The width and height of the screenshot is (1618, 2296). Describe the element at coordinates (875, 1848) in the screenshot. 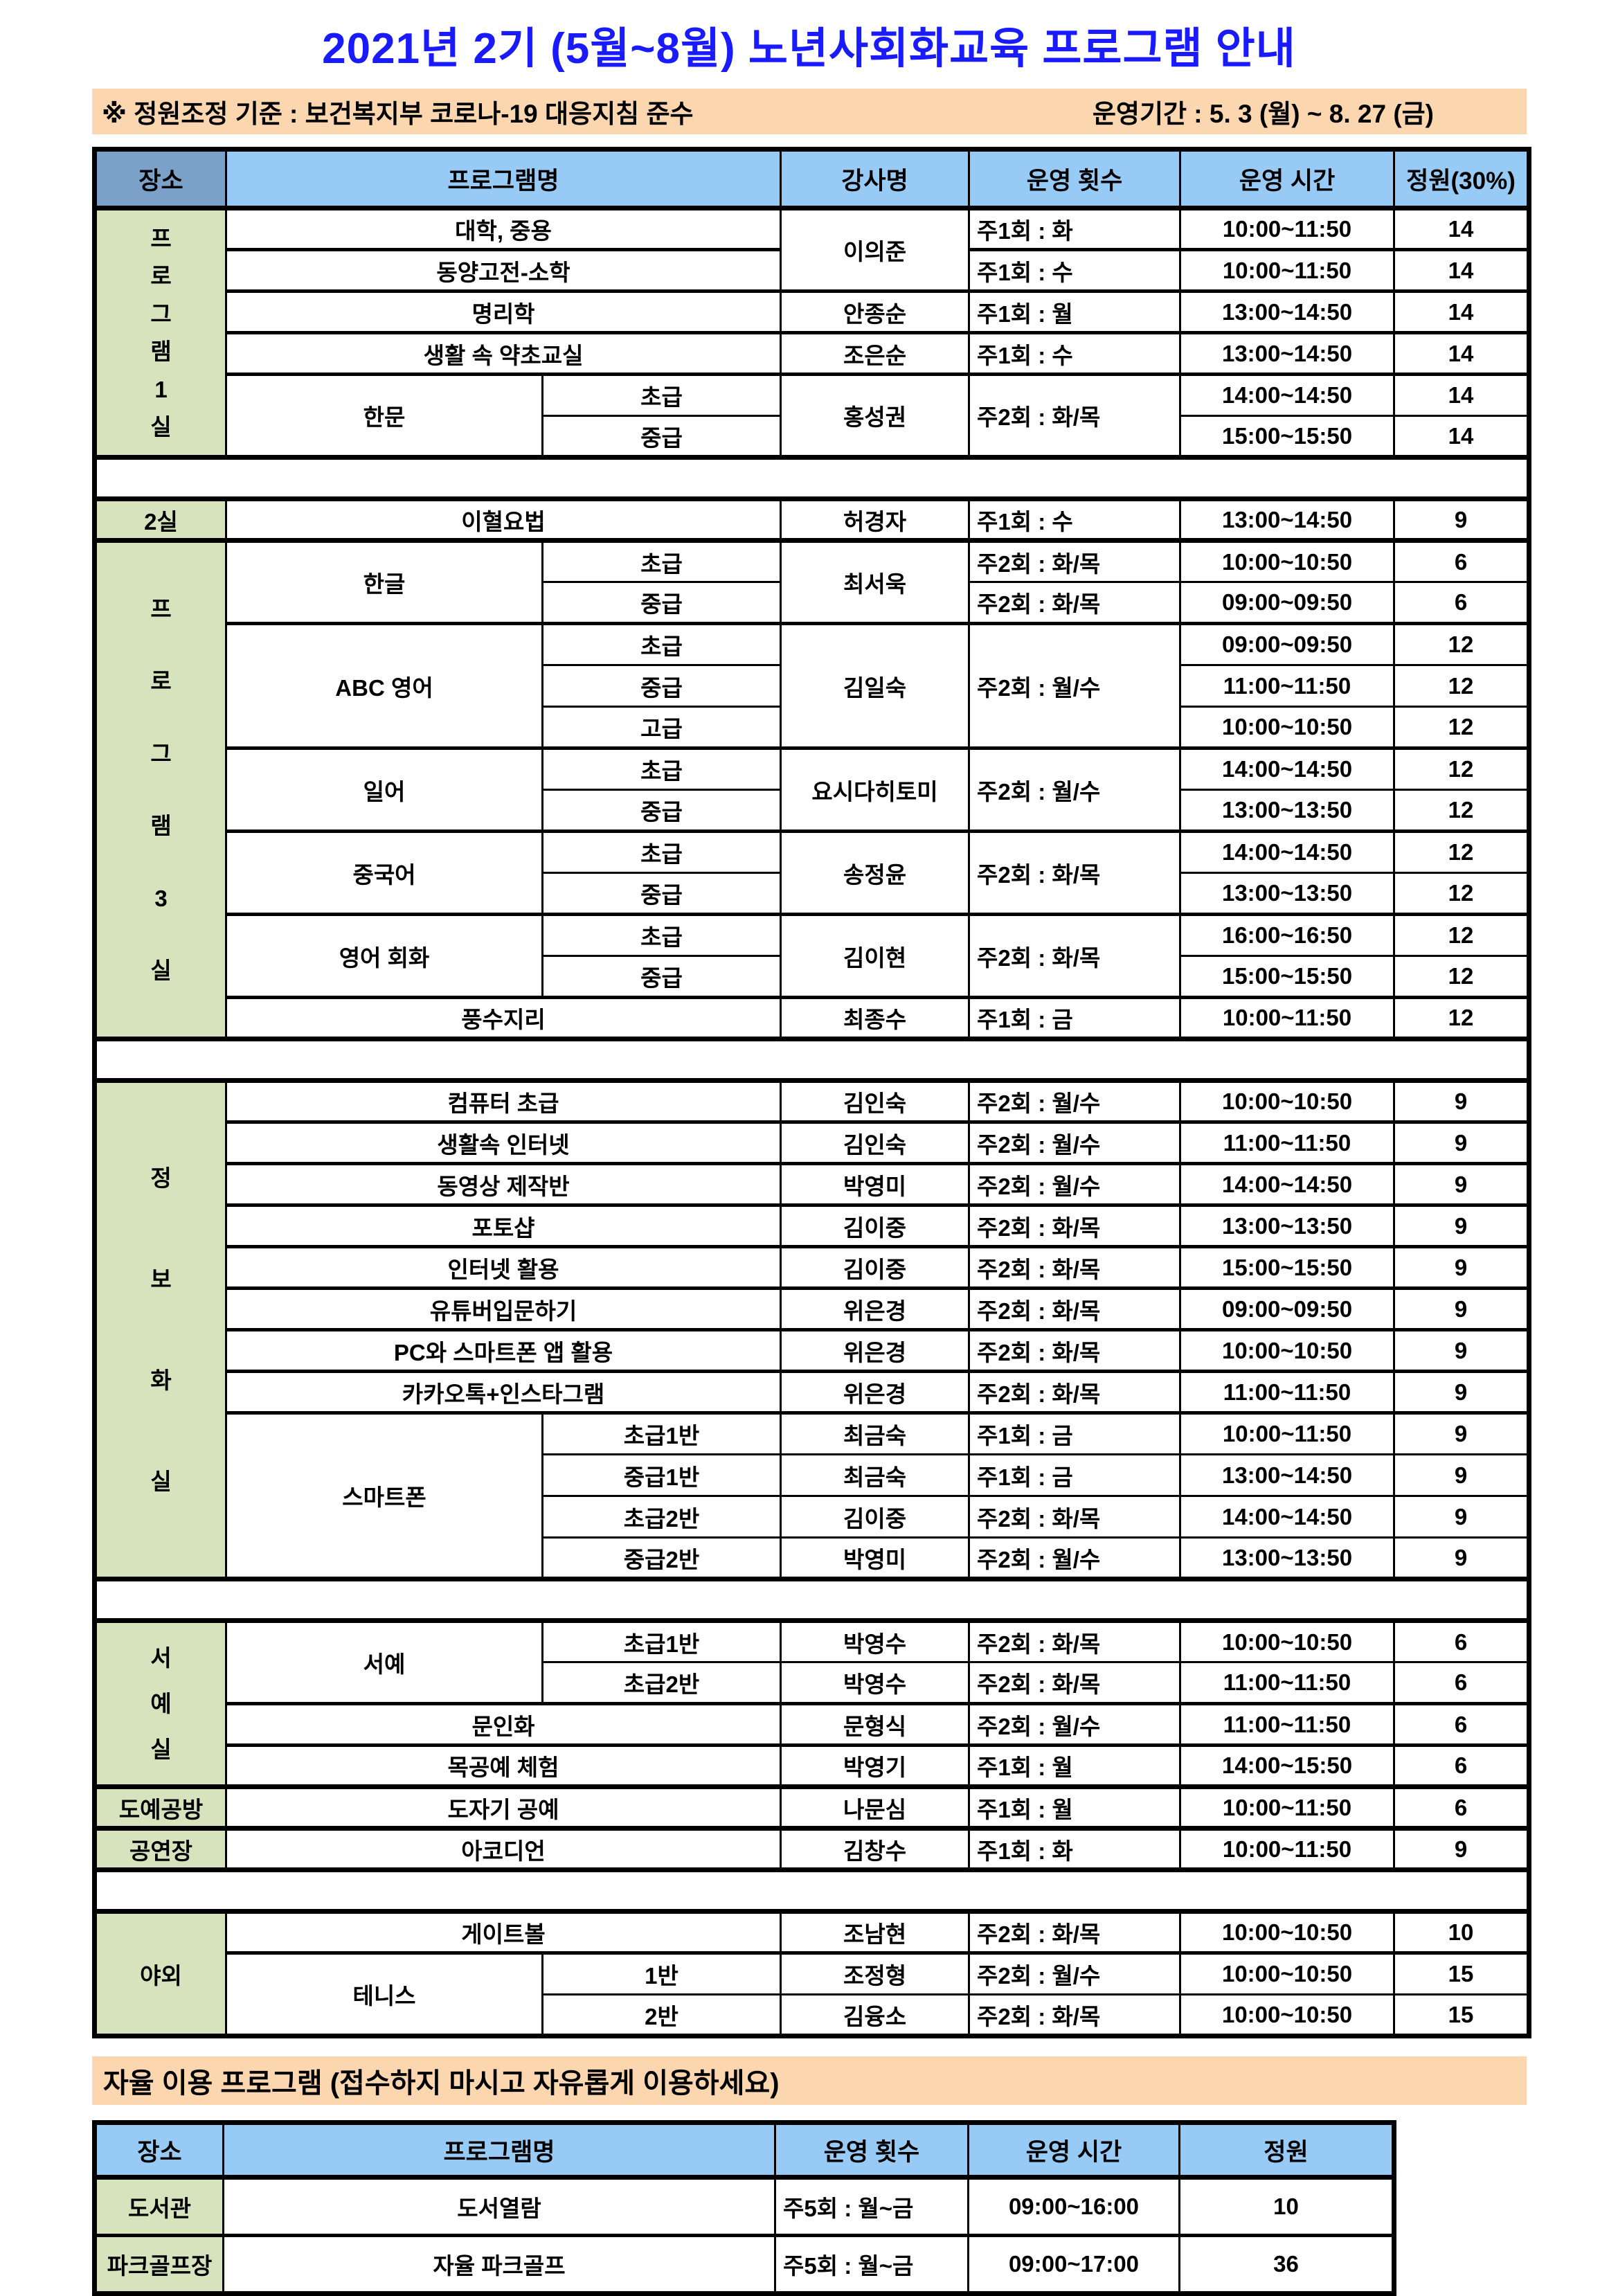

I see `cell-instructor: 김창수` at that location.